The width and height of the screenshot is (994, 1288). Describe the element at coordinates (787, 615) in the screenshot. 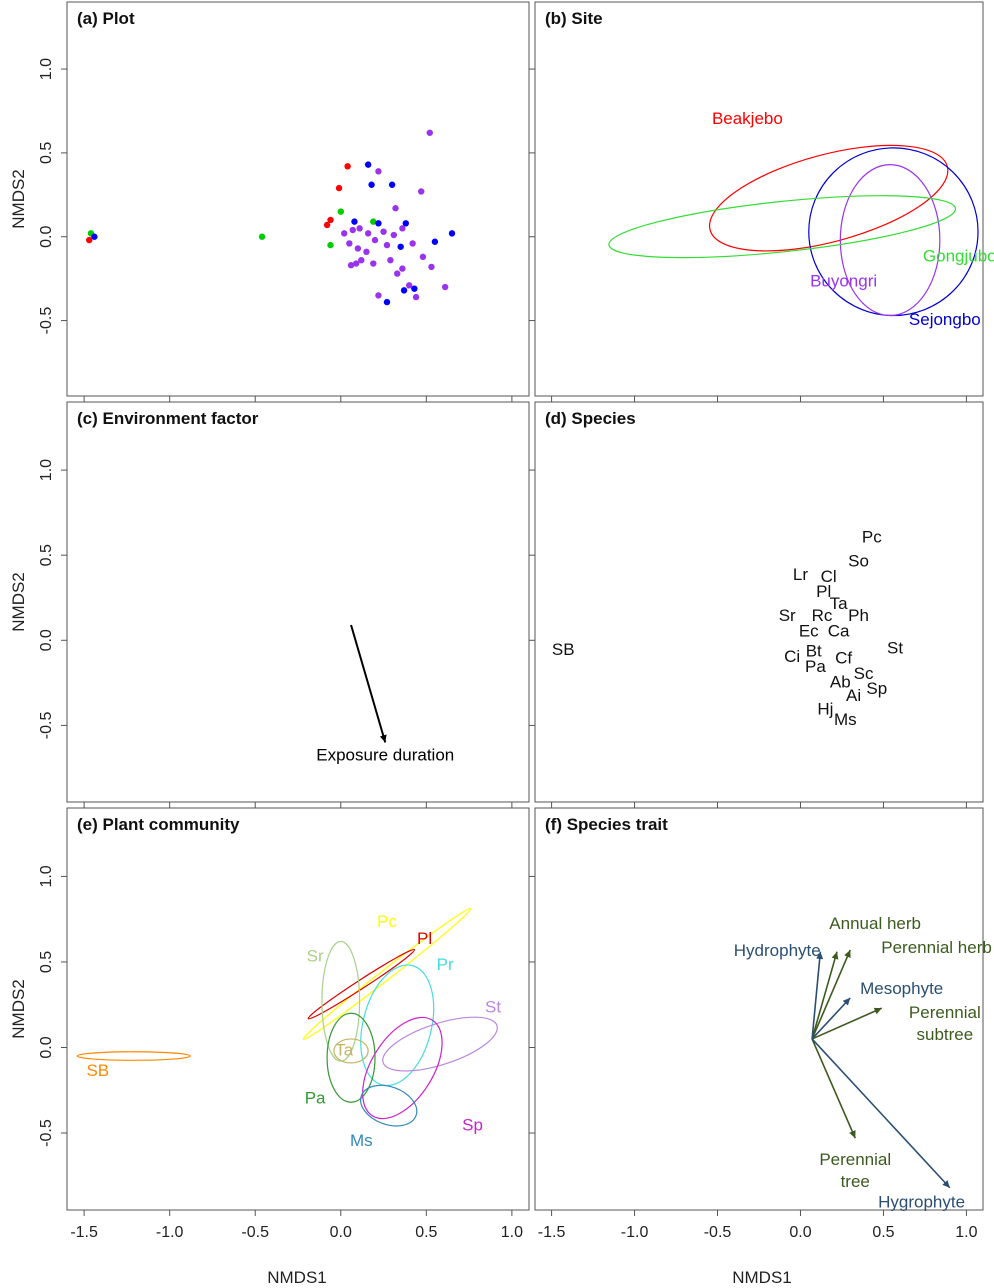

I see `species-label: Sr` at that location.